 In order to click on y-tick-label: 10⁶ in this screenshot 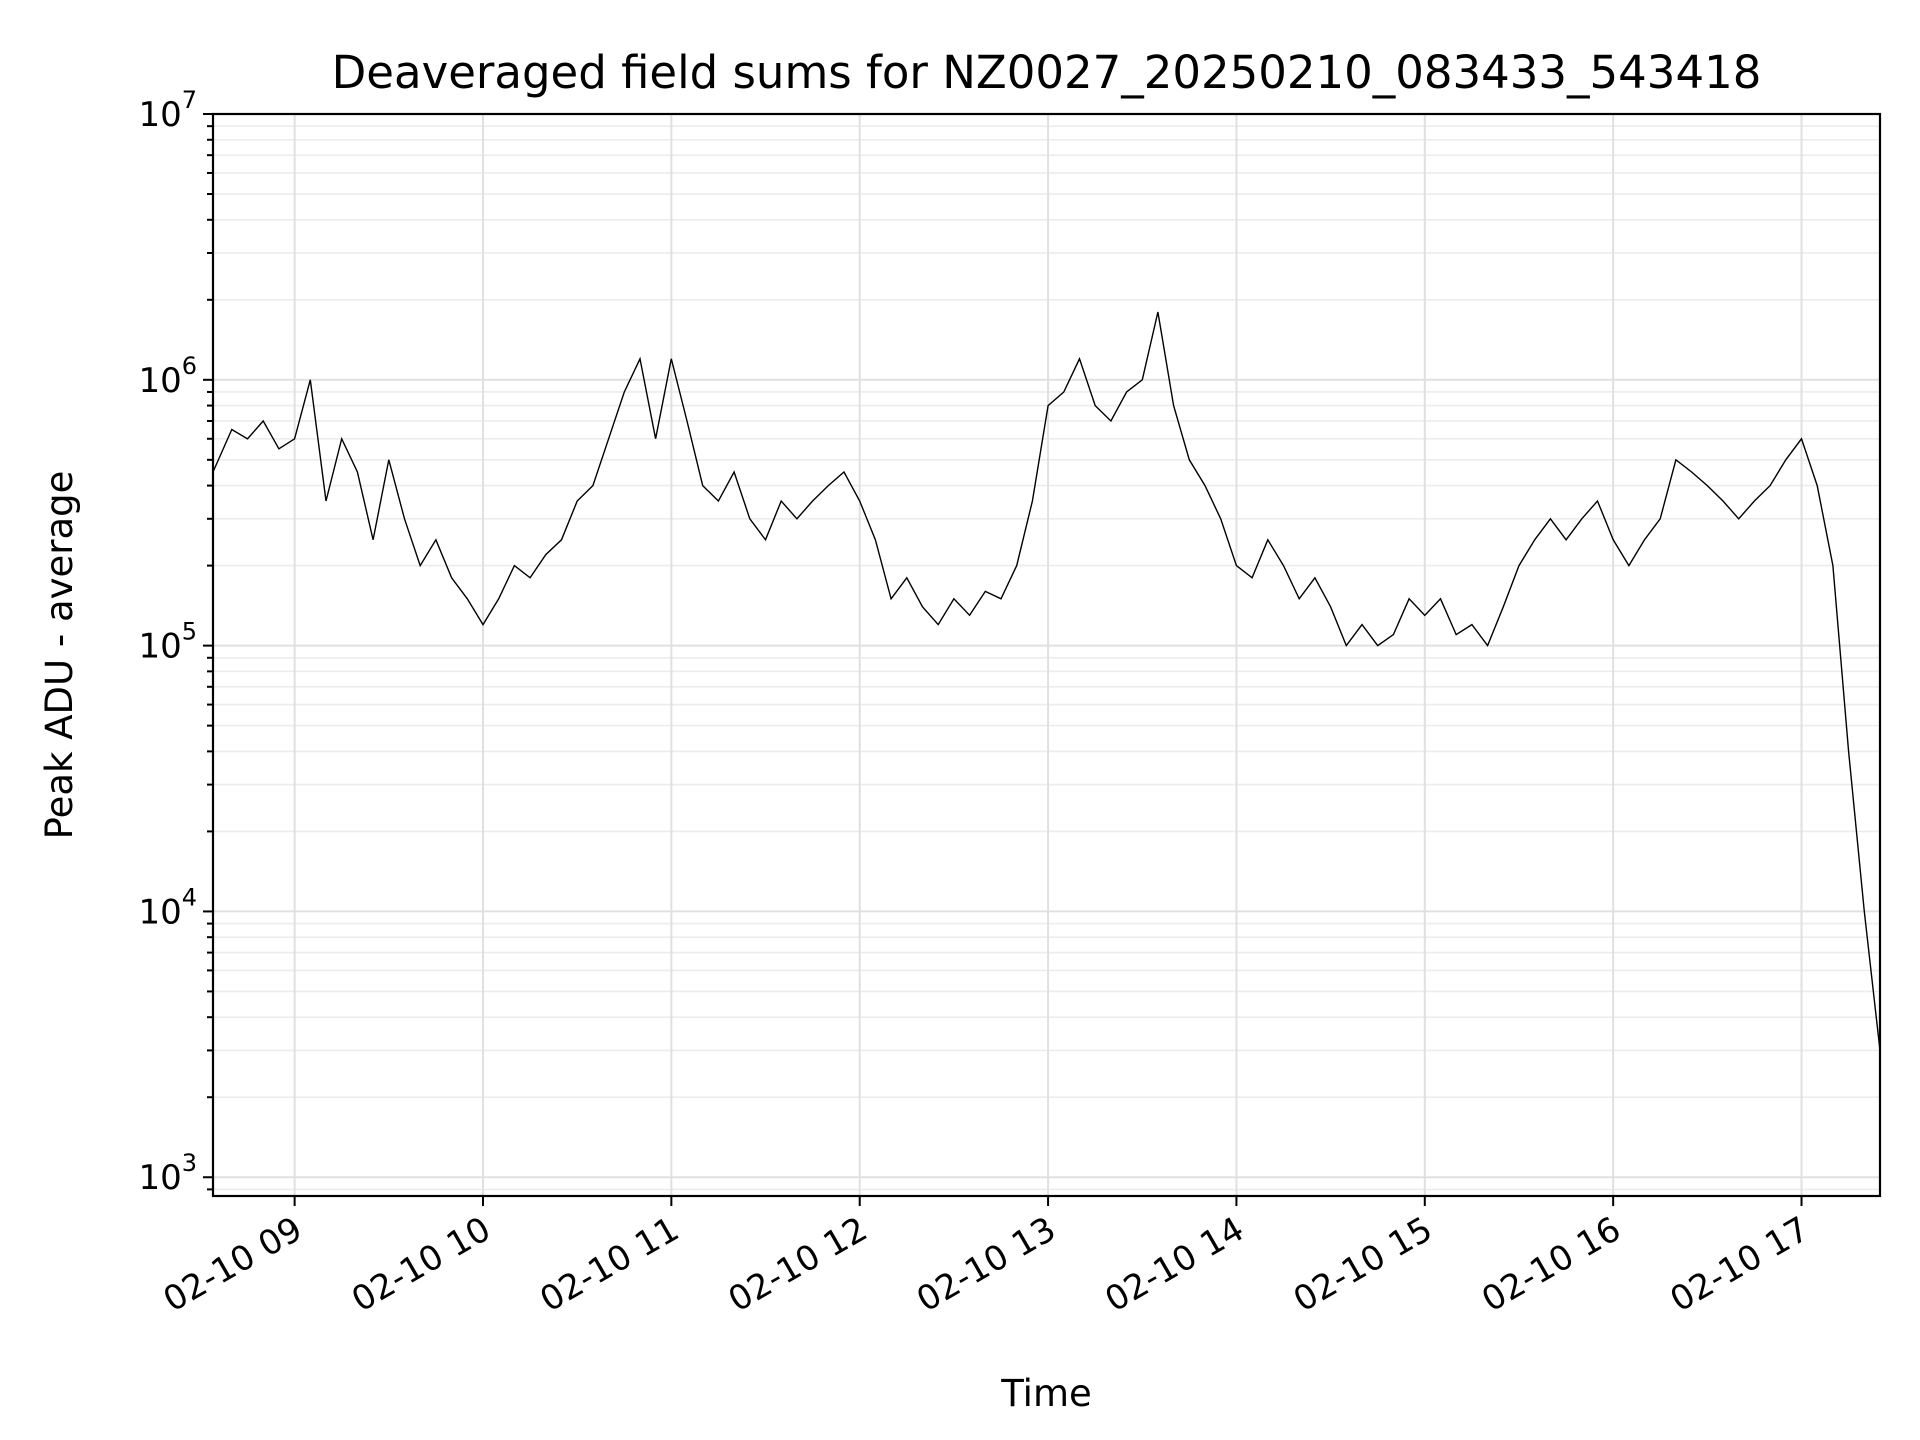, I will do `click(167, 376)`.